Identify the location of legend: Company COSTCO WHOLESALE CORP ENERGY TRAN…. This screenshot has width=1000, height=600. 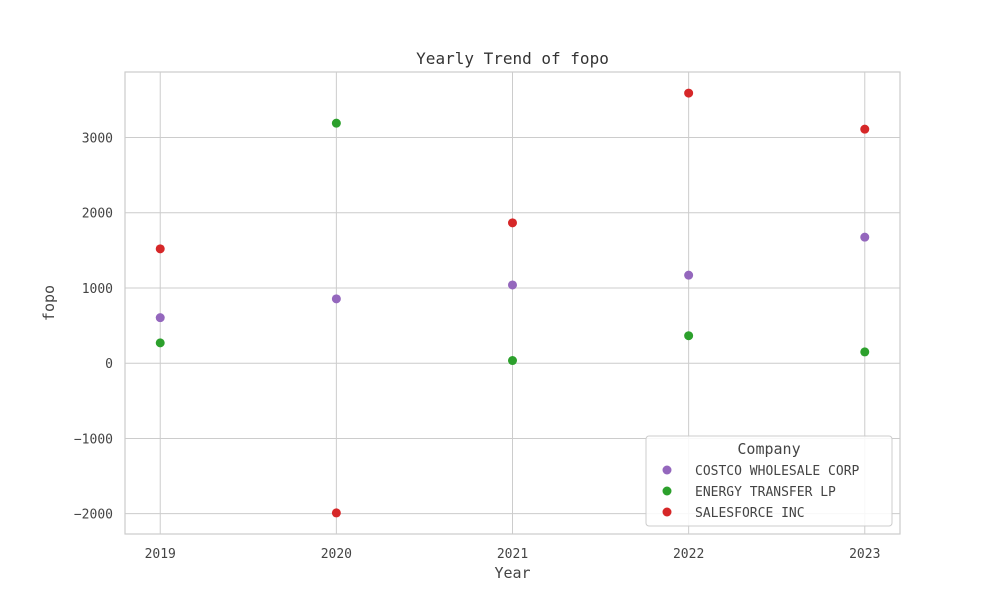
(769, 481).